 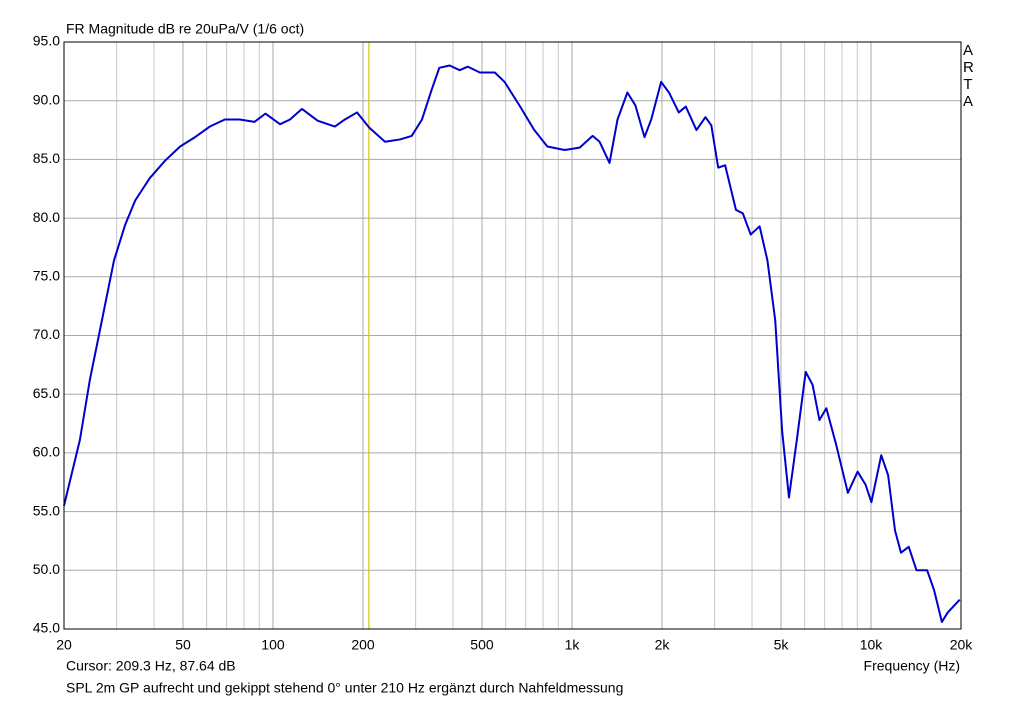 I want to click on watermark: ARTA, so click(x=968, y=76).